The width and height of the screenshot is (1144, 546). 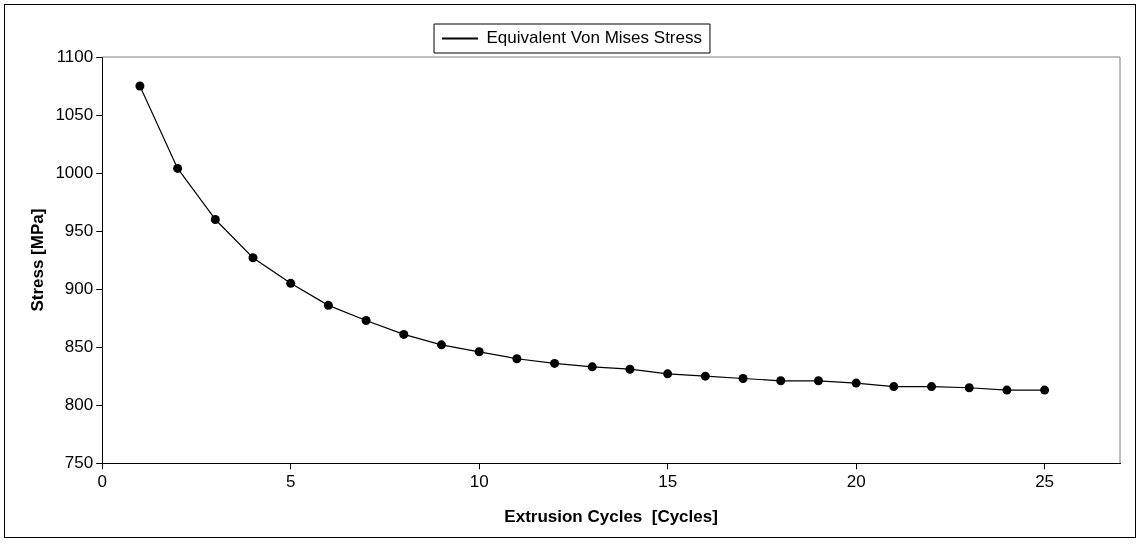 I want to click on y-tick-label: 800, so click(x=79, y=404).